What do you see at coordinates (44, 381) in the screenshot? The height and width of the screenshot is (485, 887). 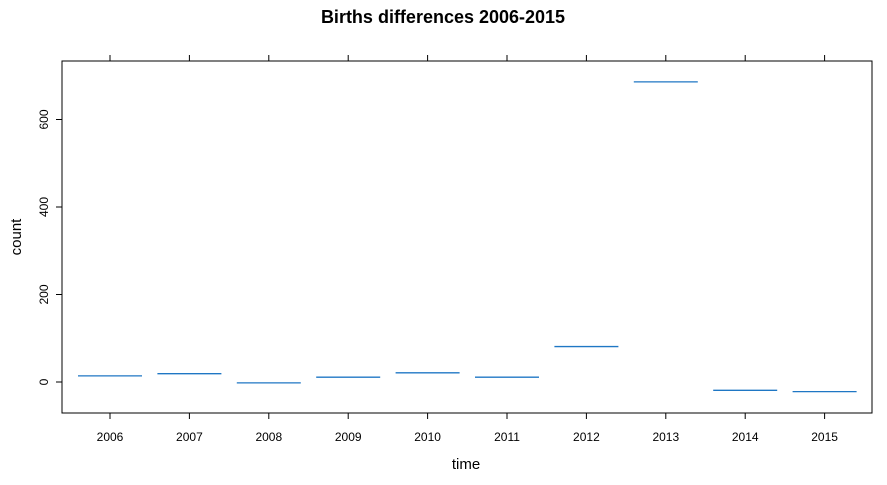 I see `y-tick-label: 0` at bounding box center [44, 381].